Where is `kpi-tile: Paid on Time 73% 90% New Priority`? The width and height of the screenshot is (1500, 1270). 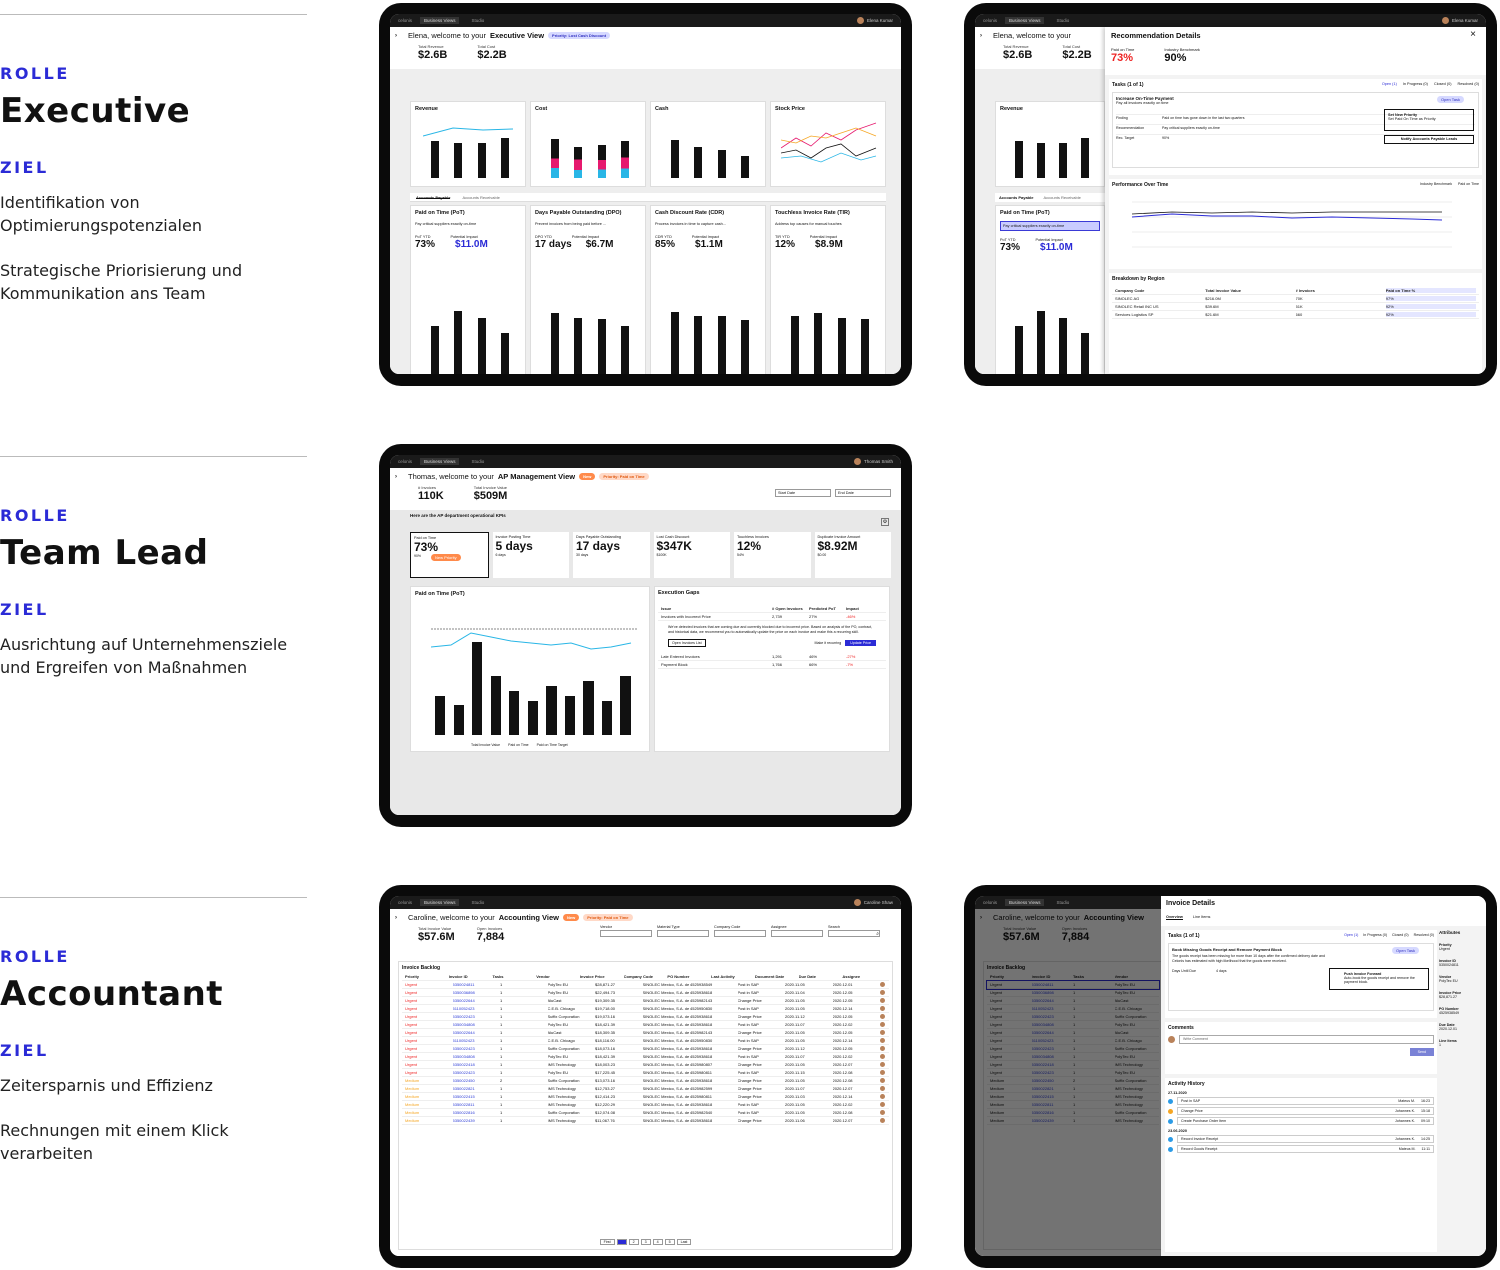 kpi-tile: Paid on Time 73% 90% New Priority is located at coordinates (449, 555).